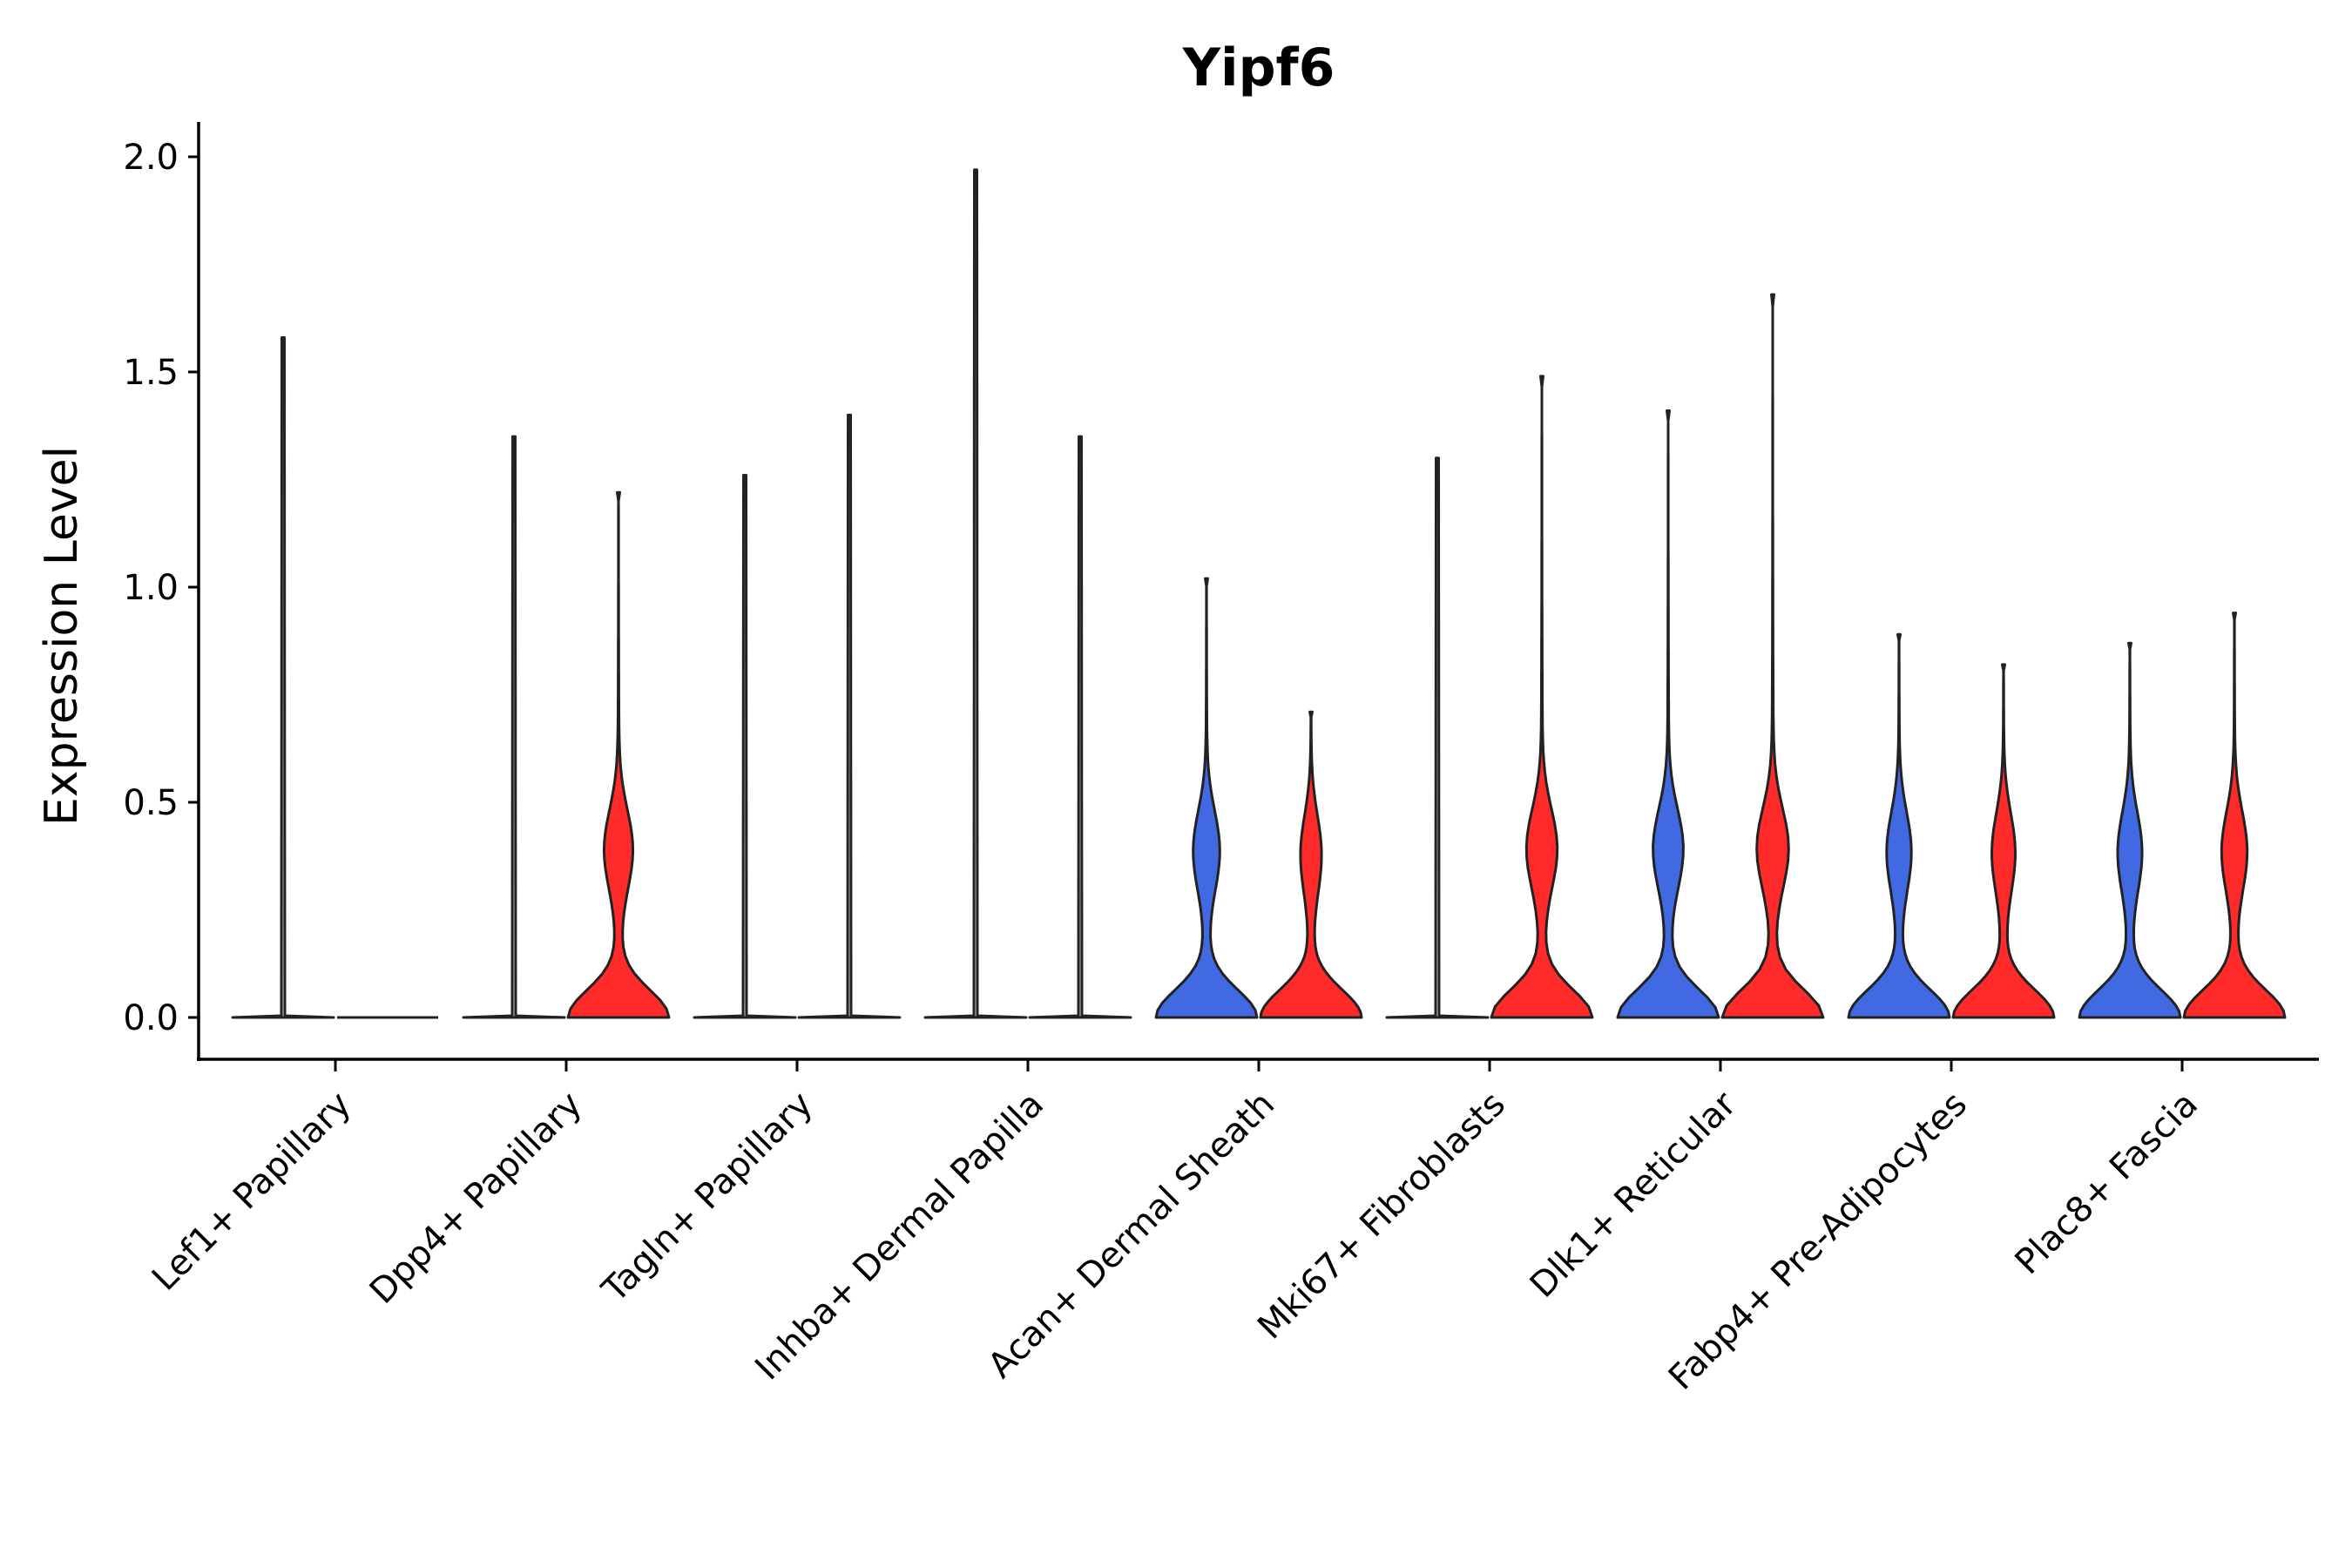 This screenshot has height=1568, width=2352. I want to click on y-axis-ticks: 0.0 0.5 1.0 1.5 2.0, so click(161, 588).